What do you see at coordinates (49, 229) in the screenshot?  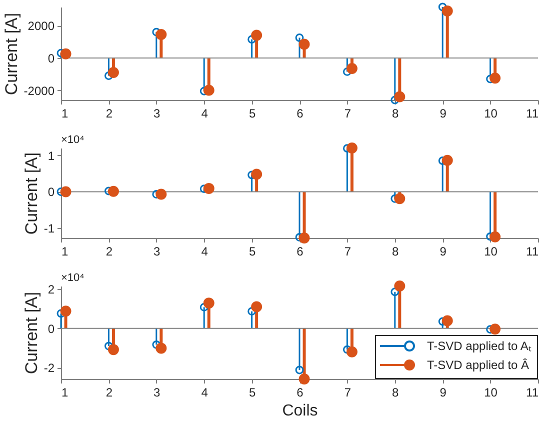 I see `y-tick-label: -1` at bounding box center [49, 229].